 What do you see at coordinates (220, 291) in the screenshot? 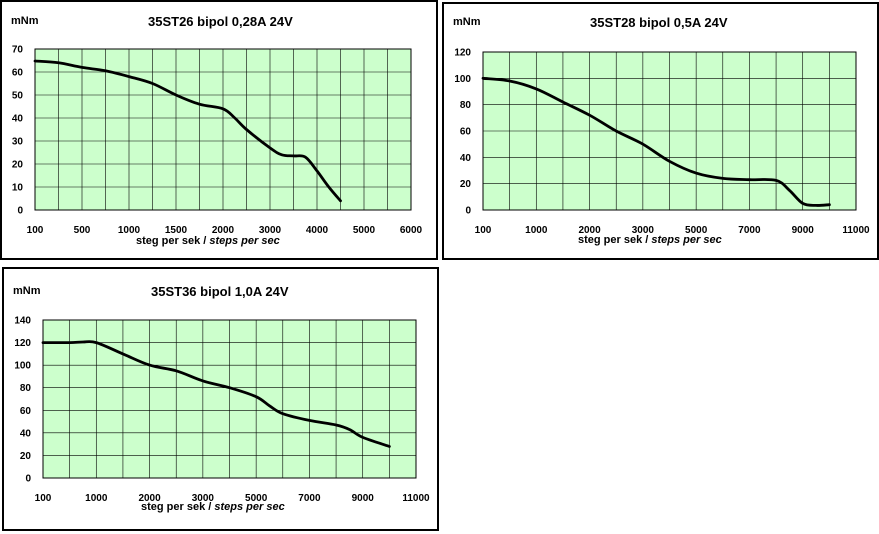
I see `chart-title: 35ST36 bipol 1,0A 24V` at bounding box center [220, 291].